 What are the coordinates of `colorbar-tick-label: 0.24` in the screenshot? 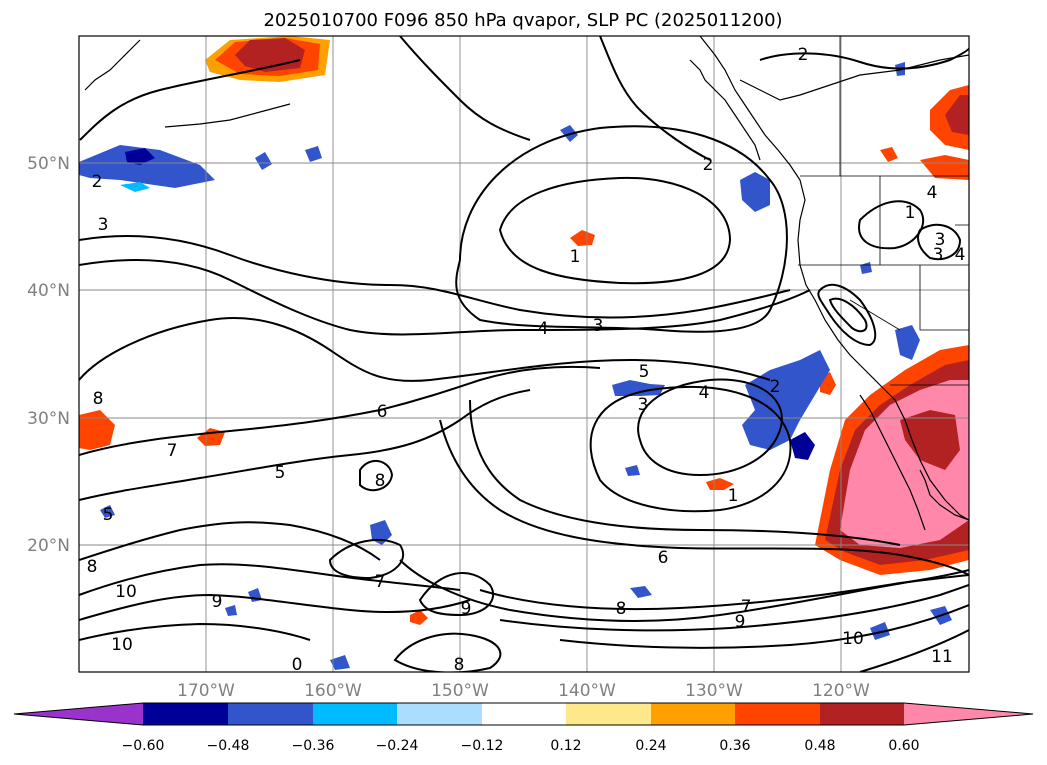 It's located at (650, 746).